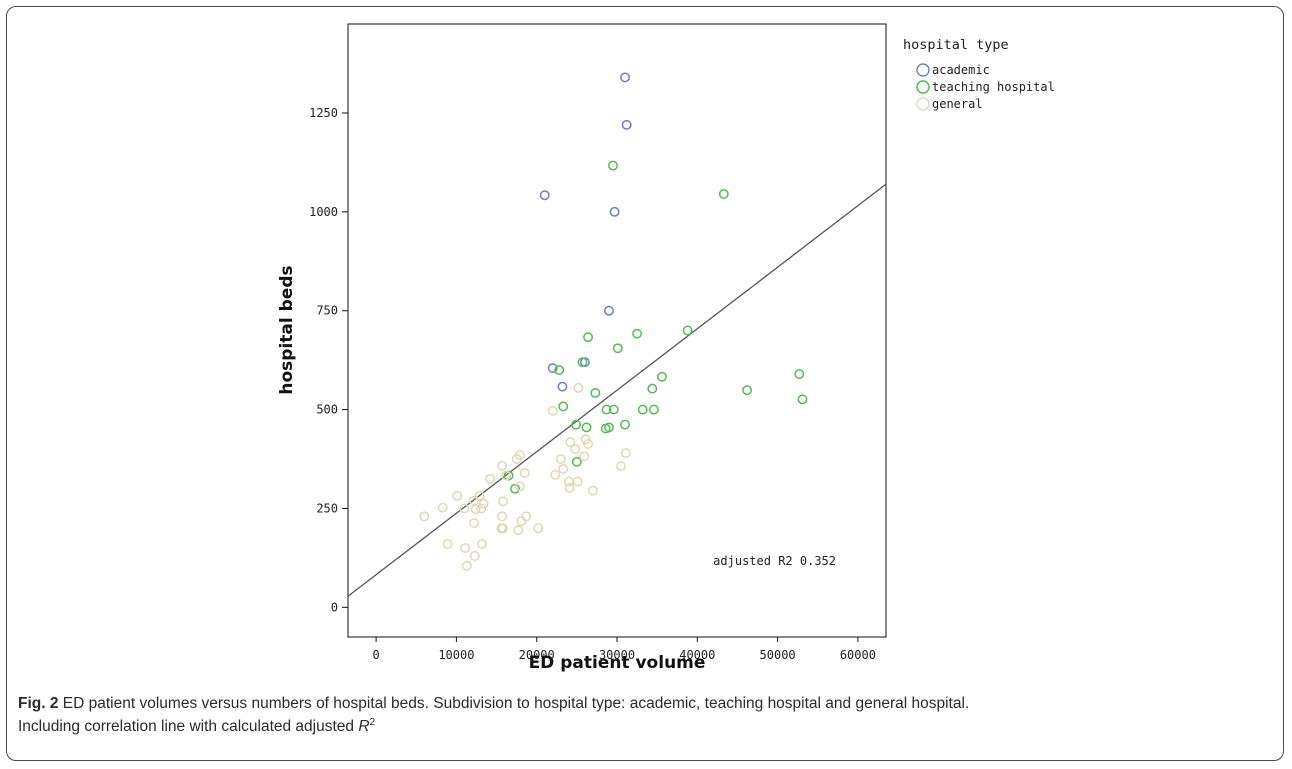  I want to click on x-tick-label: 50000, so click(778, 655).